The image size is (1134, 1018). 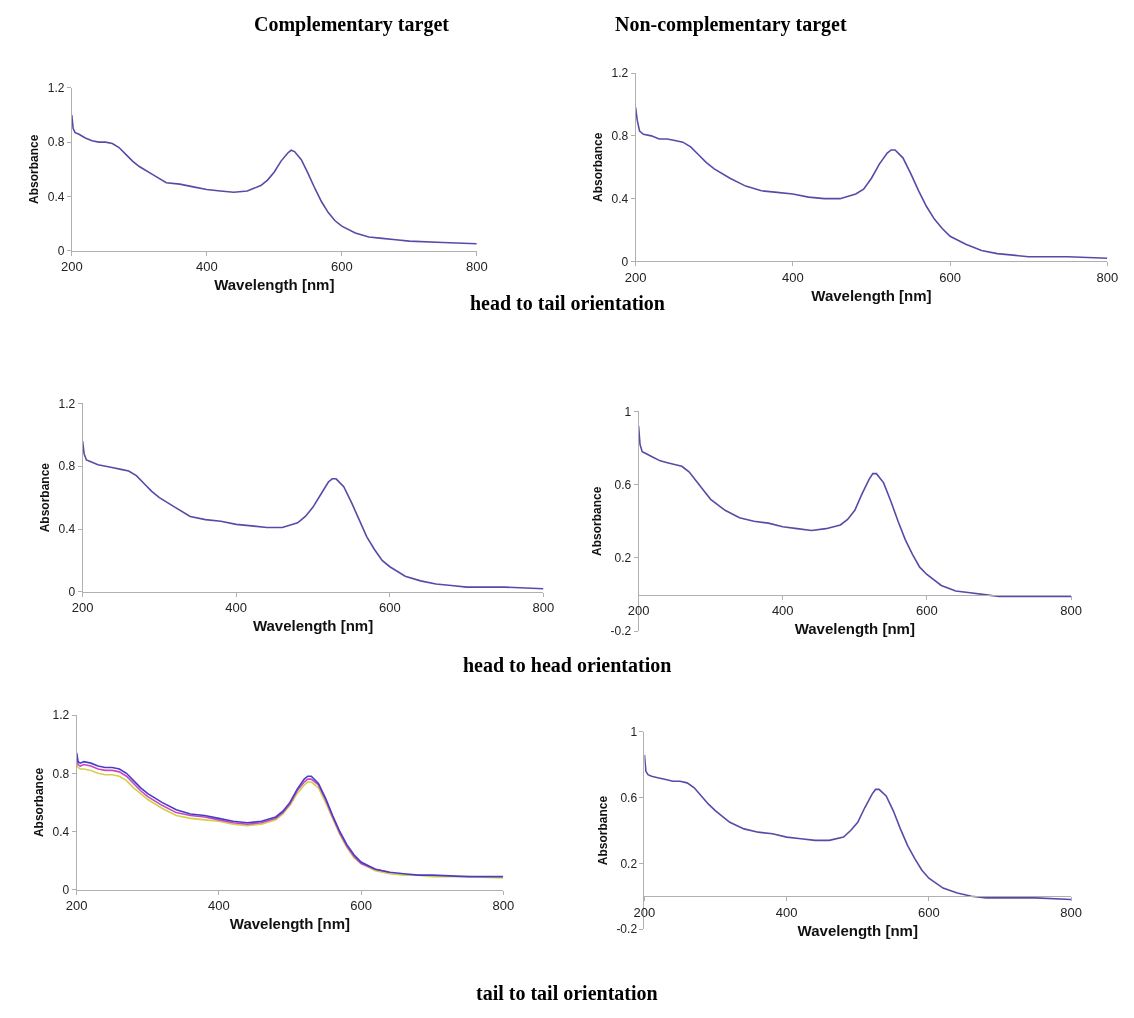 What do you see at coordinates (352, 24) in the screenshot?
I see `chart-title: Complementary target` at bounding box center [352, 24].